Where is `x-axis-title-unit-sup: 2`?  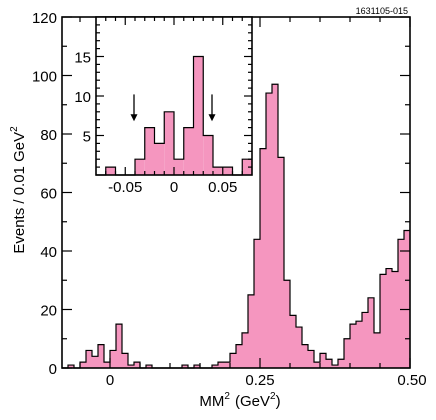
x-axis-title-unit-sup: 2 is located at coordinates (273, 396).